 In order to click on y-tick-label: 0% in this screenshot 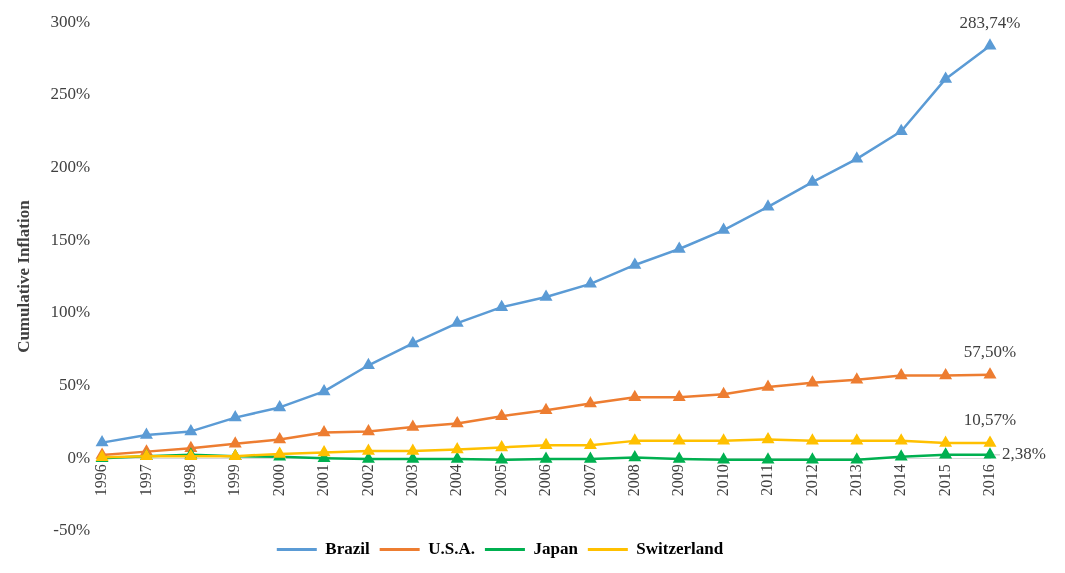, I will do `click(79, 457)`.